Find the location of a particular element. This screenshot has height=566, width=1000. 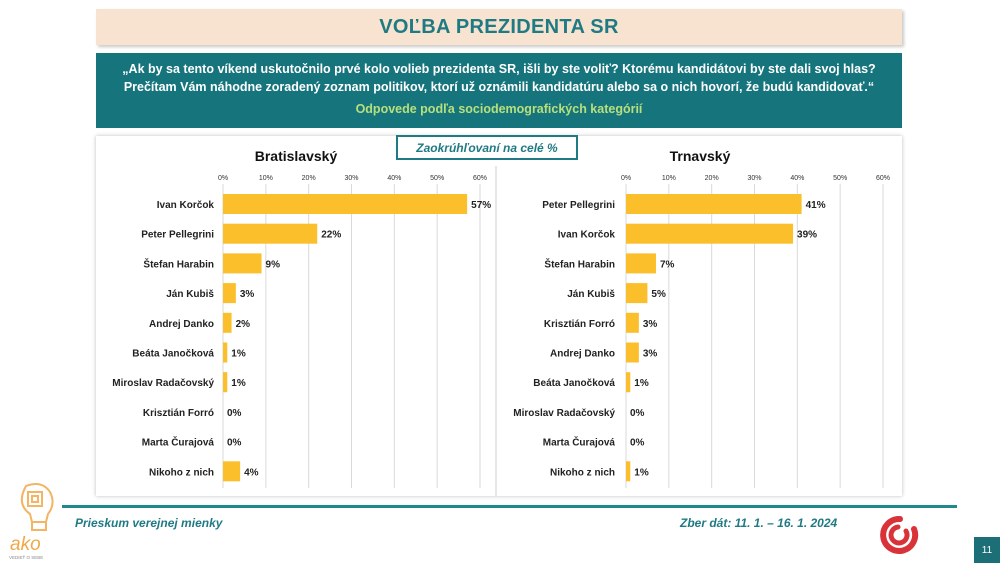

footer-dates: Zber dát: 11. 1. – 16. 1. 2024 is located at coordinates (759, 523).